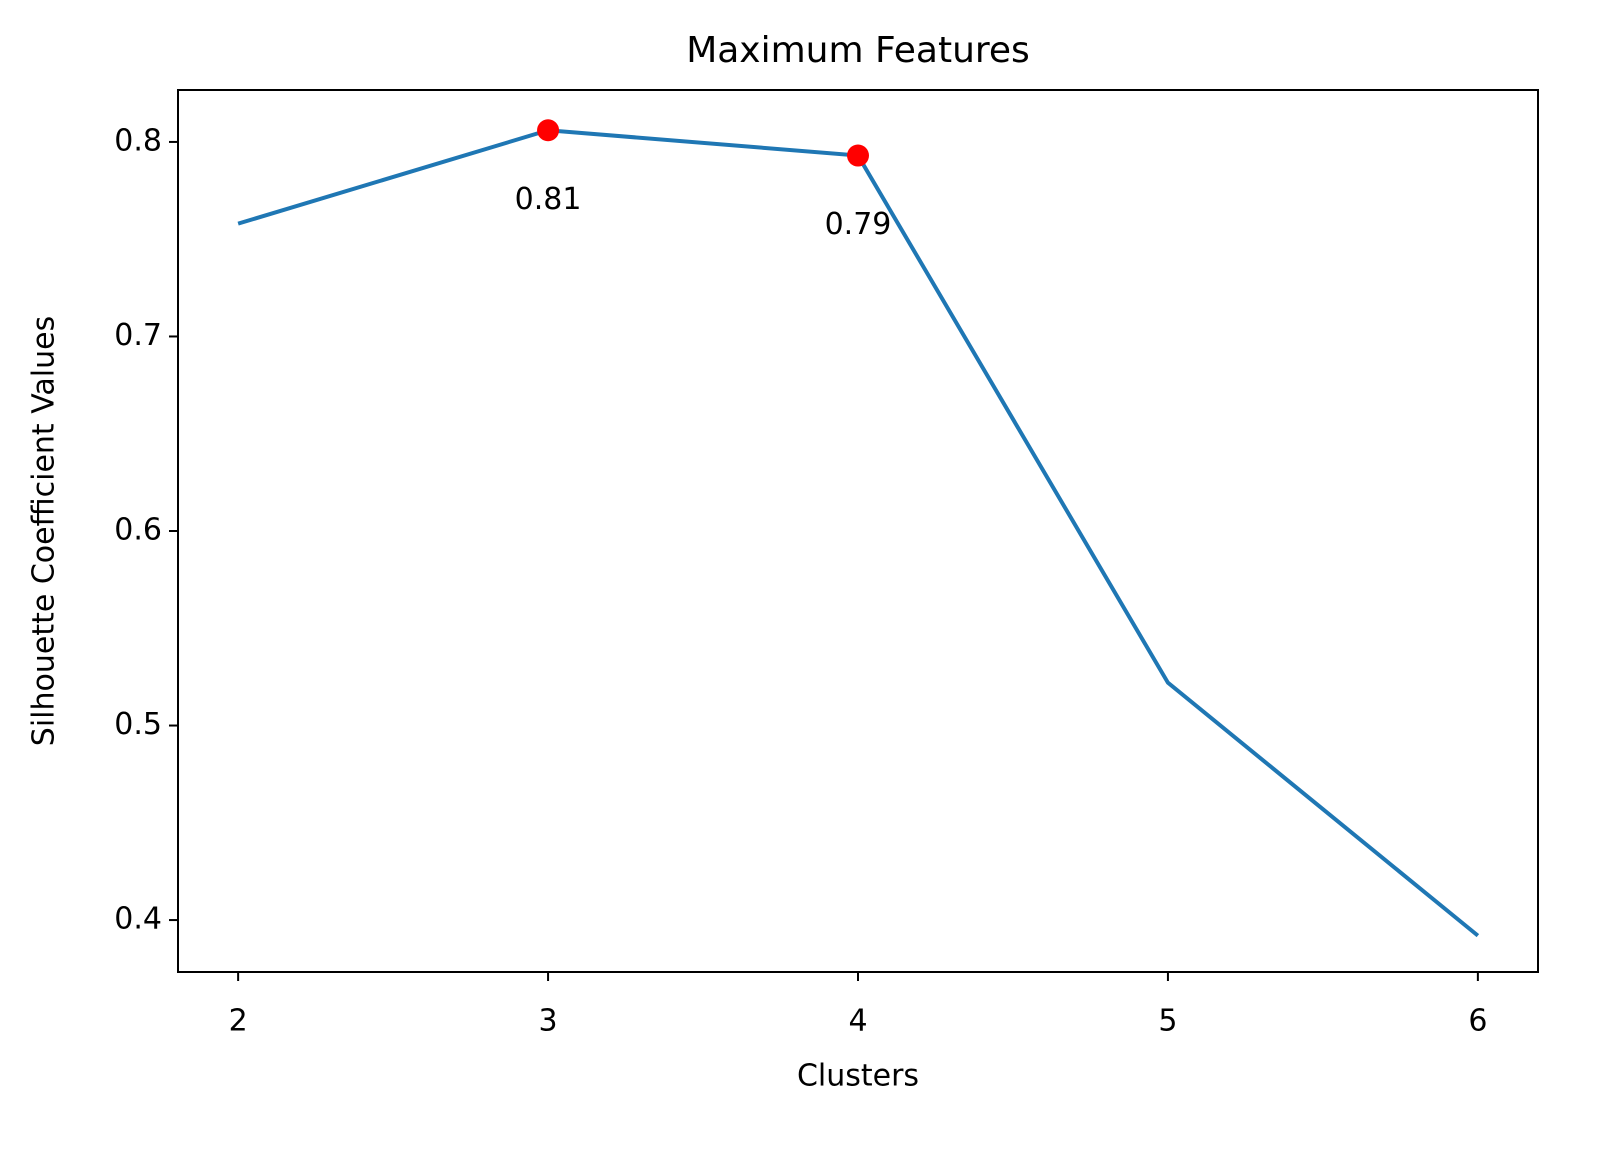 Image resolution: width=1607 pixels, height=1154 pixels. What do you see at coordinates (1477, 1021) in the screenshot?
I see `x-tick-label: 6` at bounding box center [1477, 1021].